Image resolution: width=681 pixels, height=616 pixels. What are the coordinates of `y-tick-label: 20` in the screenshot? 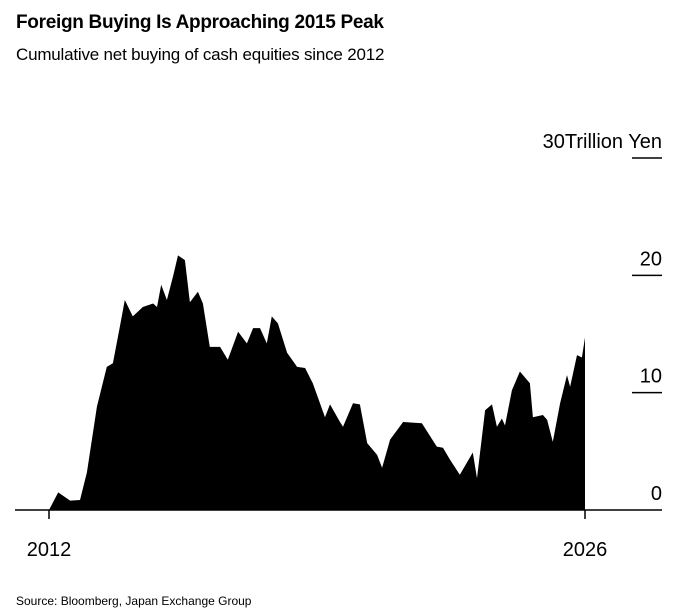 It's located at (651, 259).